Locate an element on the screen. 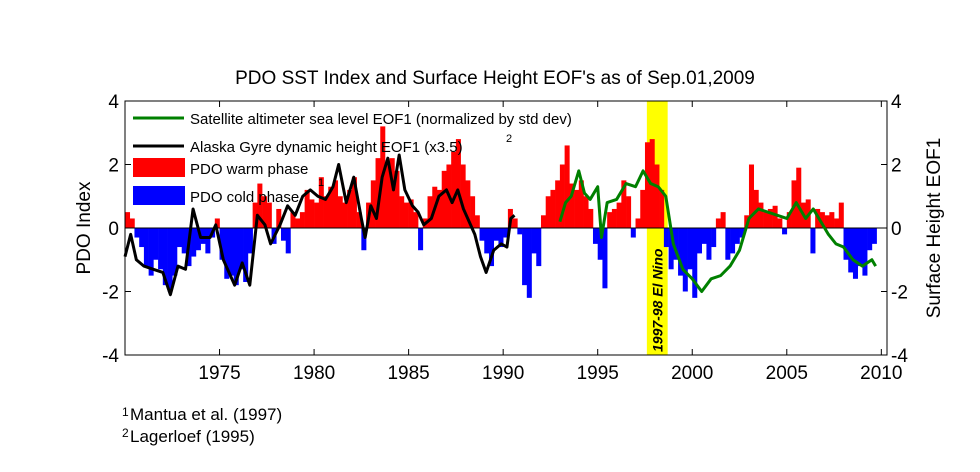 The height and width of the screenshot is (472, 980). x-tick-label: 2005 is located at coordinates (787, 373).